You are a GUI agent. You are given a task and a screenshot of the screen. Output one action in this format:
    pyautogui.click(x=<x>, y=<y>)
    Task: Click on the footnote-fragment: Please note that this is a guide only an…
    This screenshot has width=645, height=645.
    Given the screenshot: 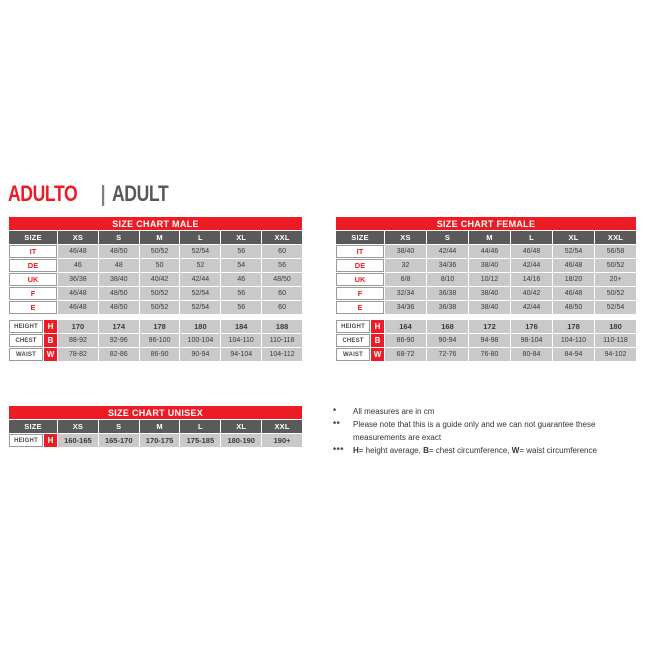 What is the action you would take?
    pyautogui.click(x=474, y=430)
    